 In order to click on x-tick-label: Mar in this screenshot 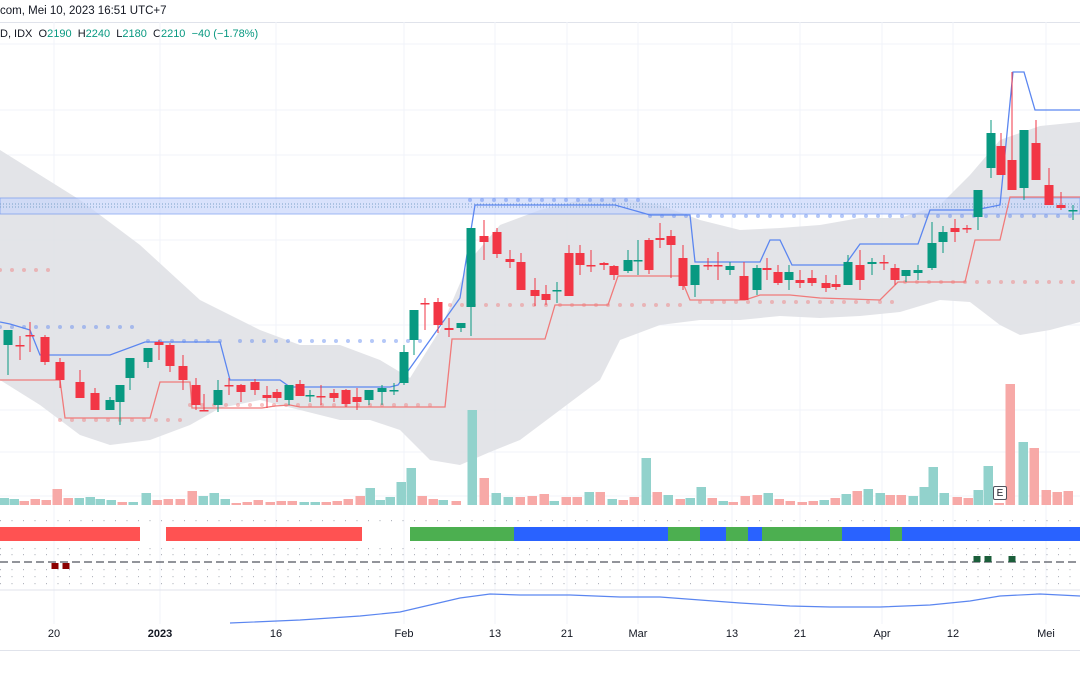, I will do `click(638, 634)`.